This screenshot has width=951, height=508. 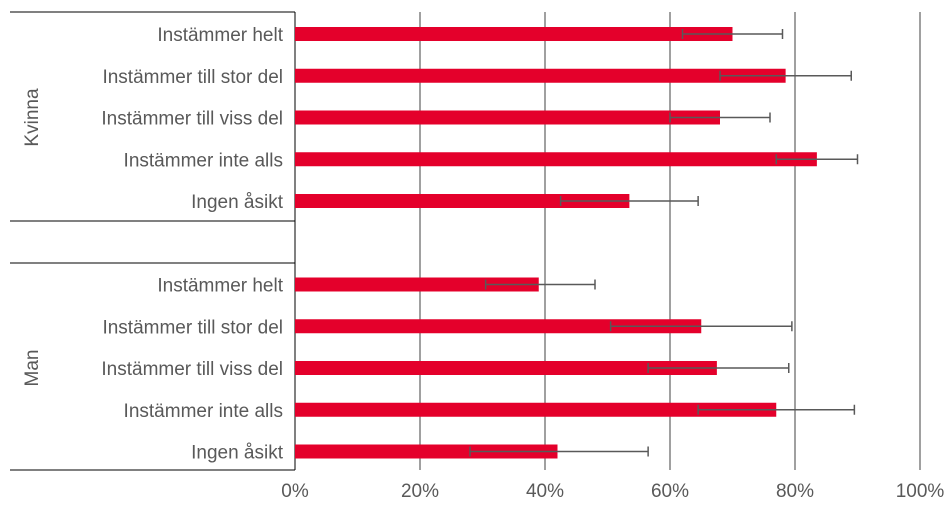 I want to click on x-tick-label: 100%, so click(x=920, y=491).